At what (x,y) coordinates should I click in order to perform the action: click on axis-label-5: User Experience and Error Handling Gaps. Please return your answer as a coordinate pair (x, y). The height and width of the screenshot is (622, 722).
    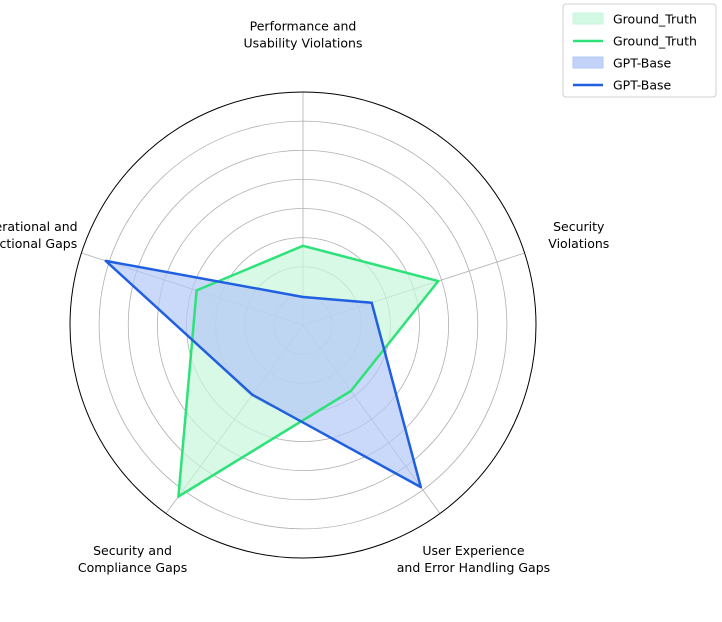
    Looking at the image, I should click on (473, 559).